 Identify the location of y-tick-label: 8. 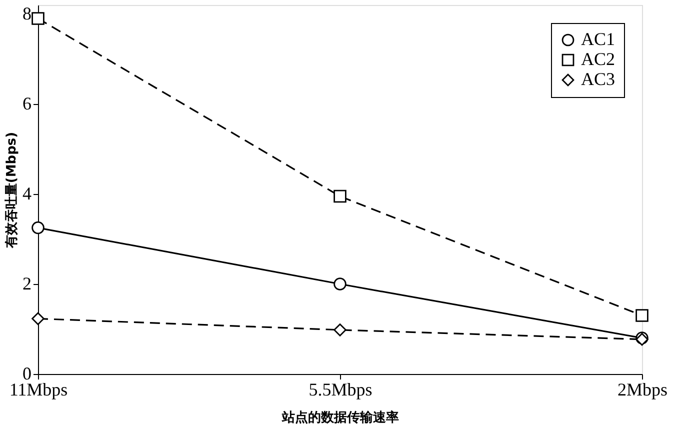
(27, 14).